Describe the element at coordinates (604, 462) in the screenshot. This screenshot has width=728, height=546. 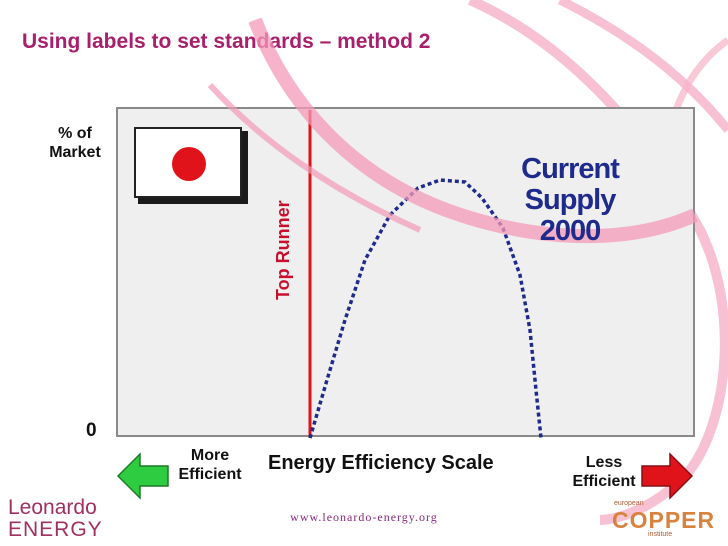
I see `less-efficient-line1: Less` at that location.